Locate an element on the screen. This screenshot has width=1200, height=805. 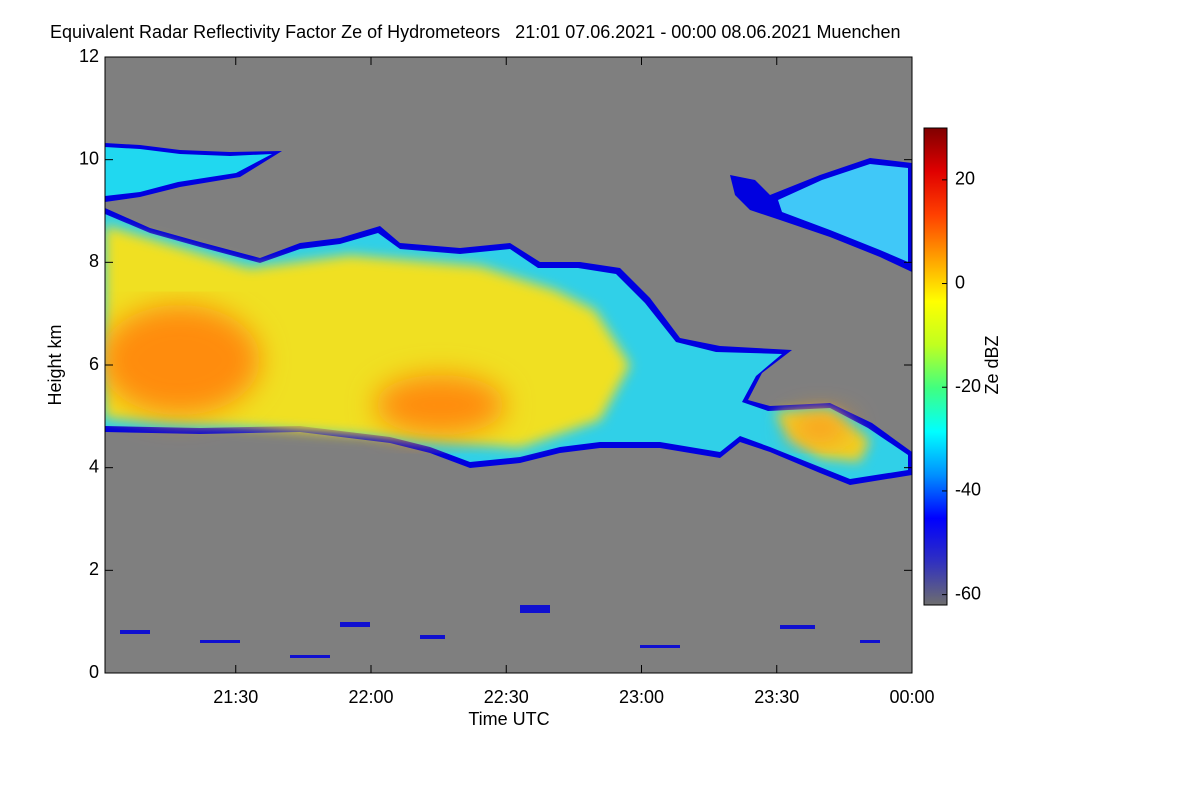
colorbar-tick-label: -20 is located at coordinates (968, 386).